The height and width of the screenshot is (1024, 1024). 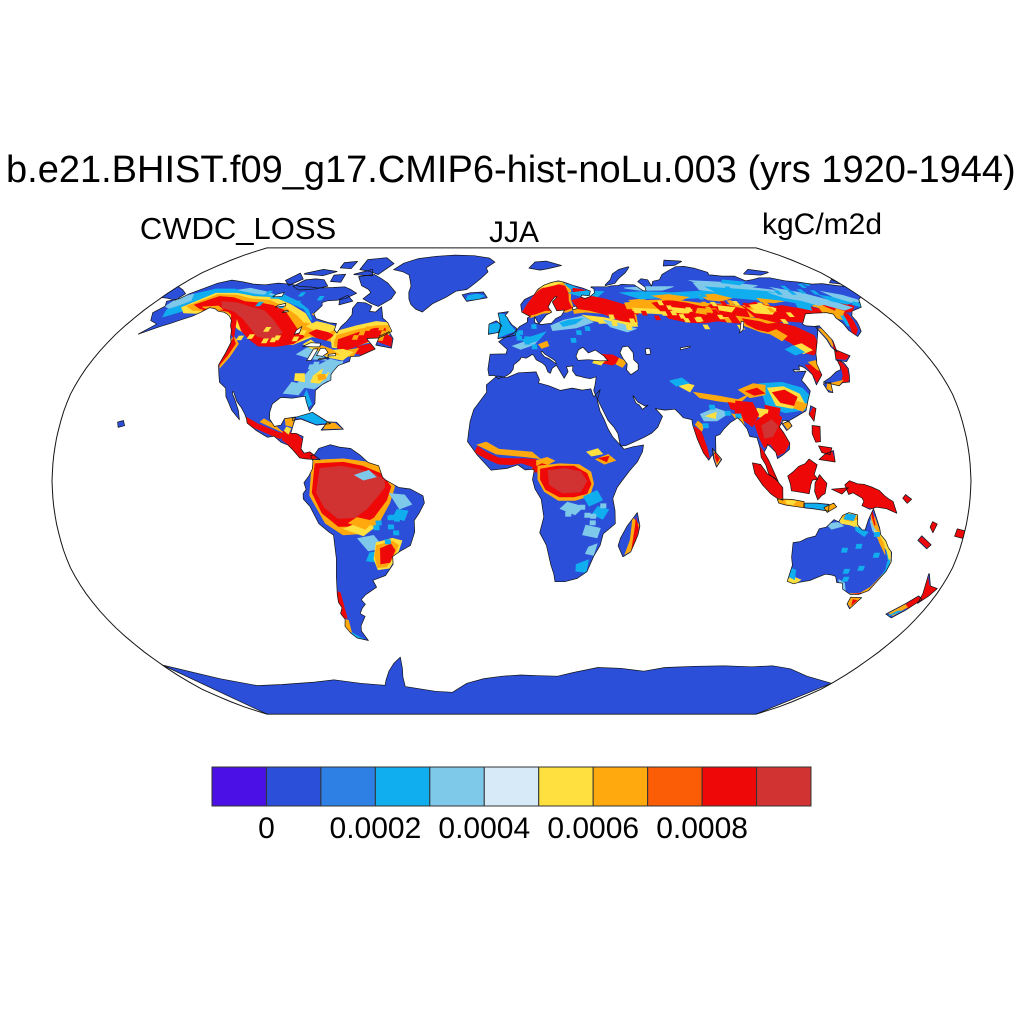 I want to click on svg-text: 0.0008, so click(x=702, y=828).